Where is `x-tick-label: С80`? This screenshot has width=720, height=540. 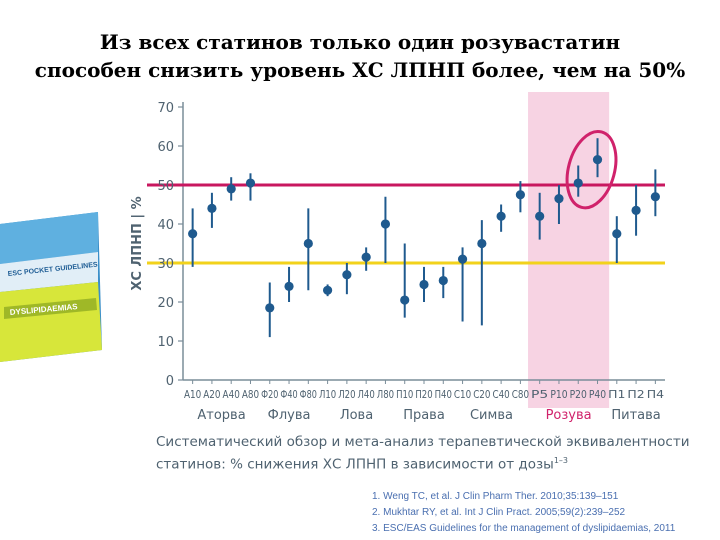
x-tick-label: С80 is located at coordinates (520, 395).